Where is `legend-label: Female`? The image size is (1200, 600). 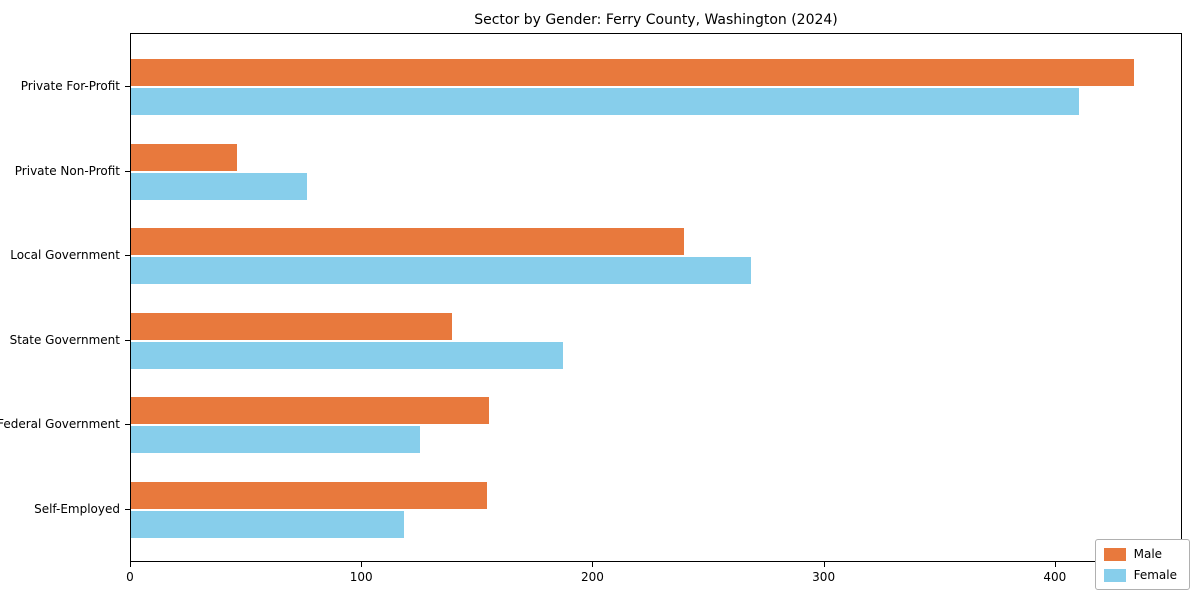 legend-label: Female is located at coordinates (1155, 575).